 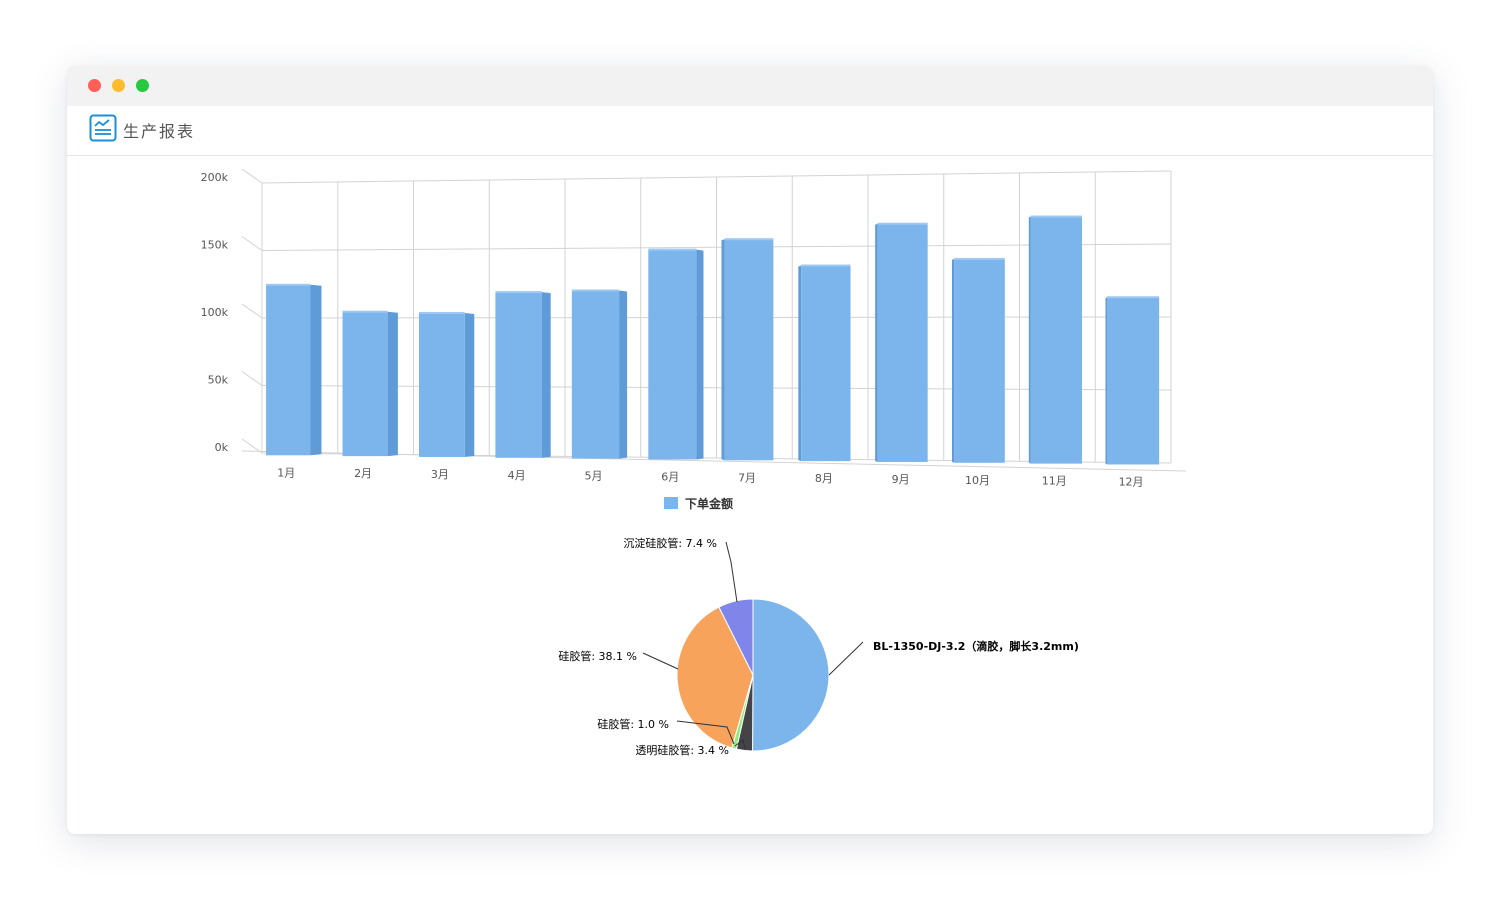 What do you see at coordinates (901, 479) in the screenshot?
I see `x-tick-label: 9月` at bounding box center [901, 479].